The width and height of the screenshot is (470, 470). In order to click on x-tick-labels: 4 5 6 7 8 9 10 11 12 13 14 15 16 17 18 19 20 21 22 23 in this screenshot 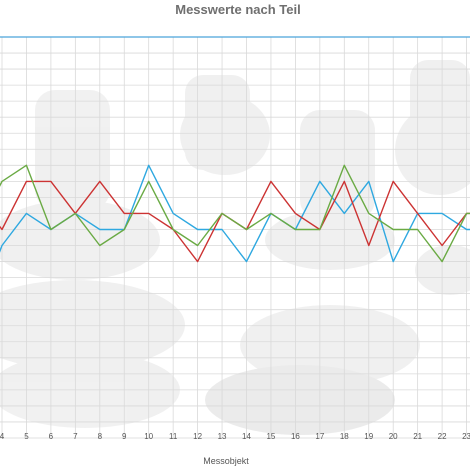, I will do `click(235, 436)`.